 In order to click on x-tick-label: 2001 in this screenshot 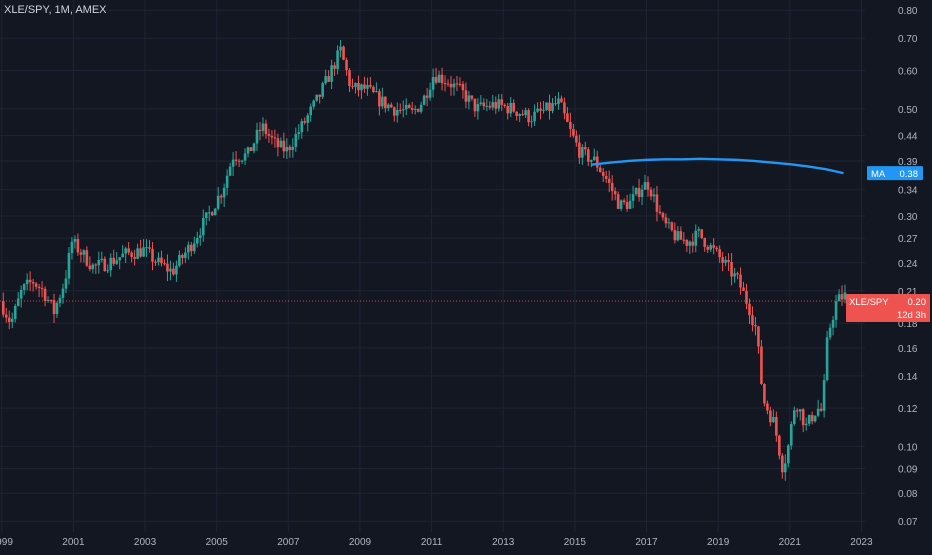, I will do `click(73, 542)`.